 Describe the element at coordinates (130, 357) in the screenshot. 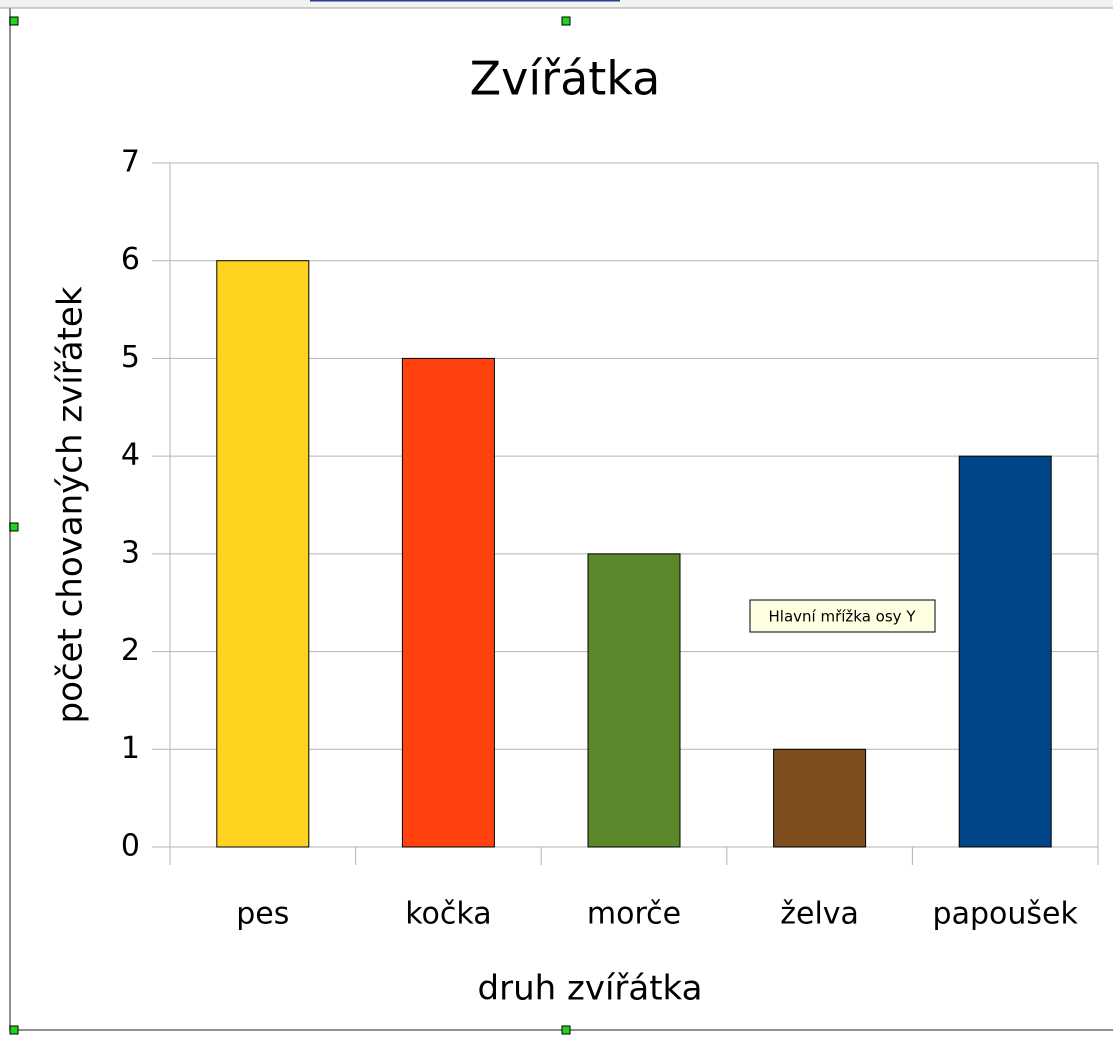

I see `y-tick-label: 5` at that location.